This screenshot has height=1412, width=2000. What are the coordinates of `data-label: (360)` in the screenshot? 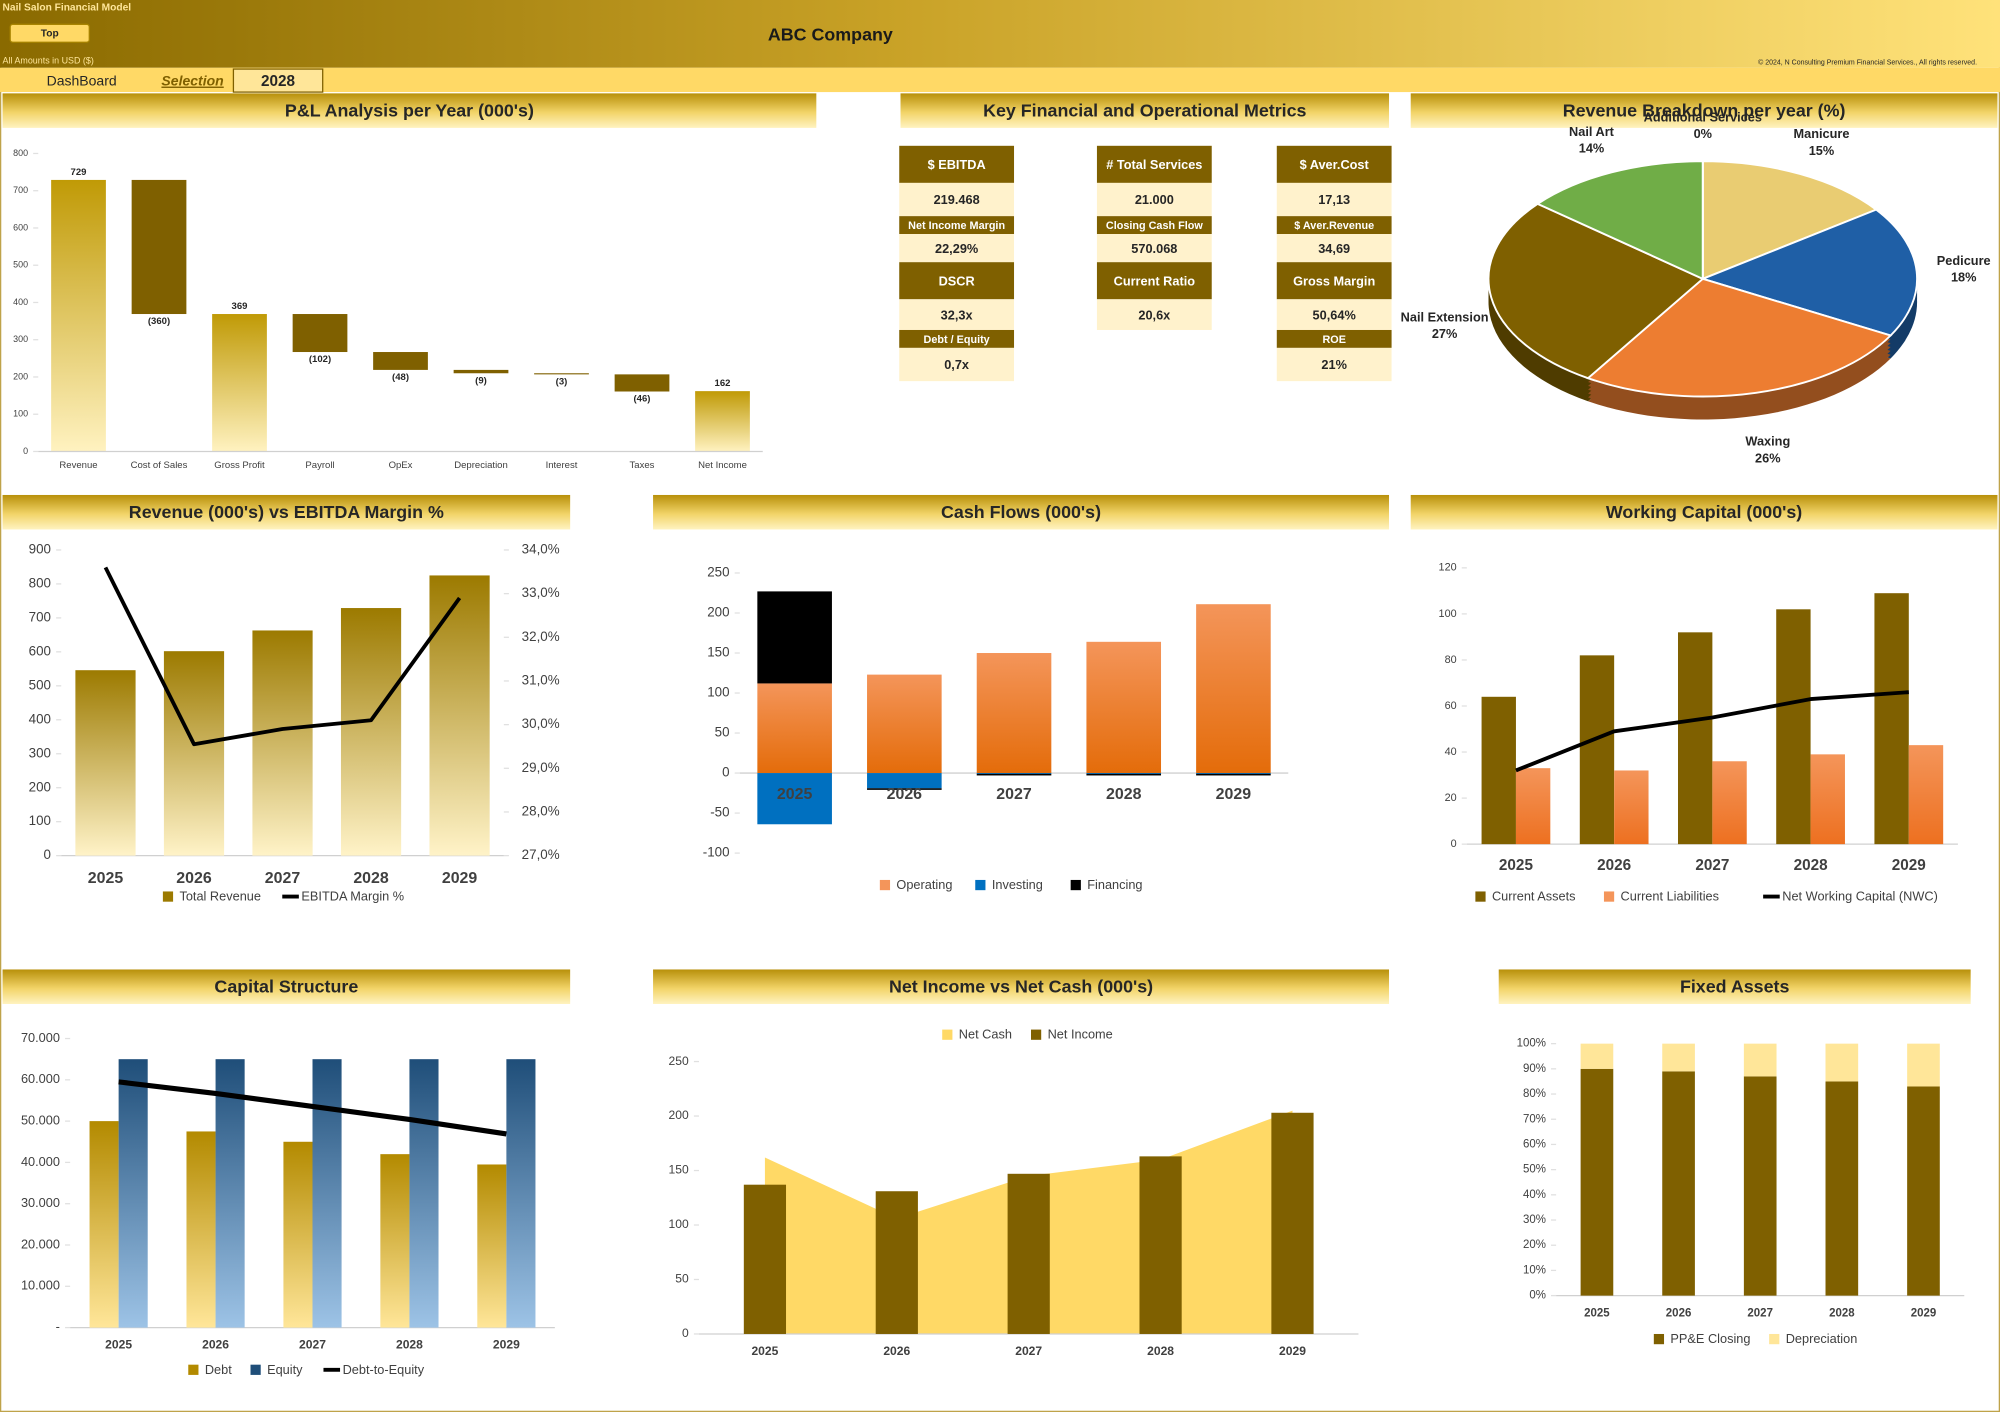 It's located at (159, 321).